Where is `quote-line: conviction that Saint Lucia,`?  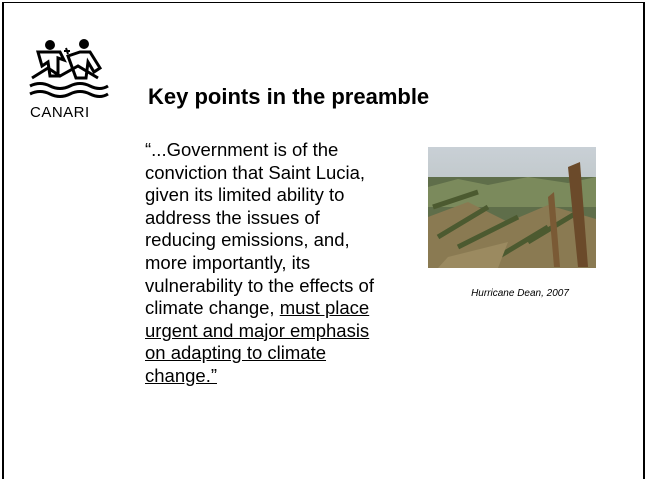
quote-line: conviction that Saint Lucia, is located at coordinates (259, 173).